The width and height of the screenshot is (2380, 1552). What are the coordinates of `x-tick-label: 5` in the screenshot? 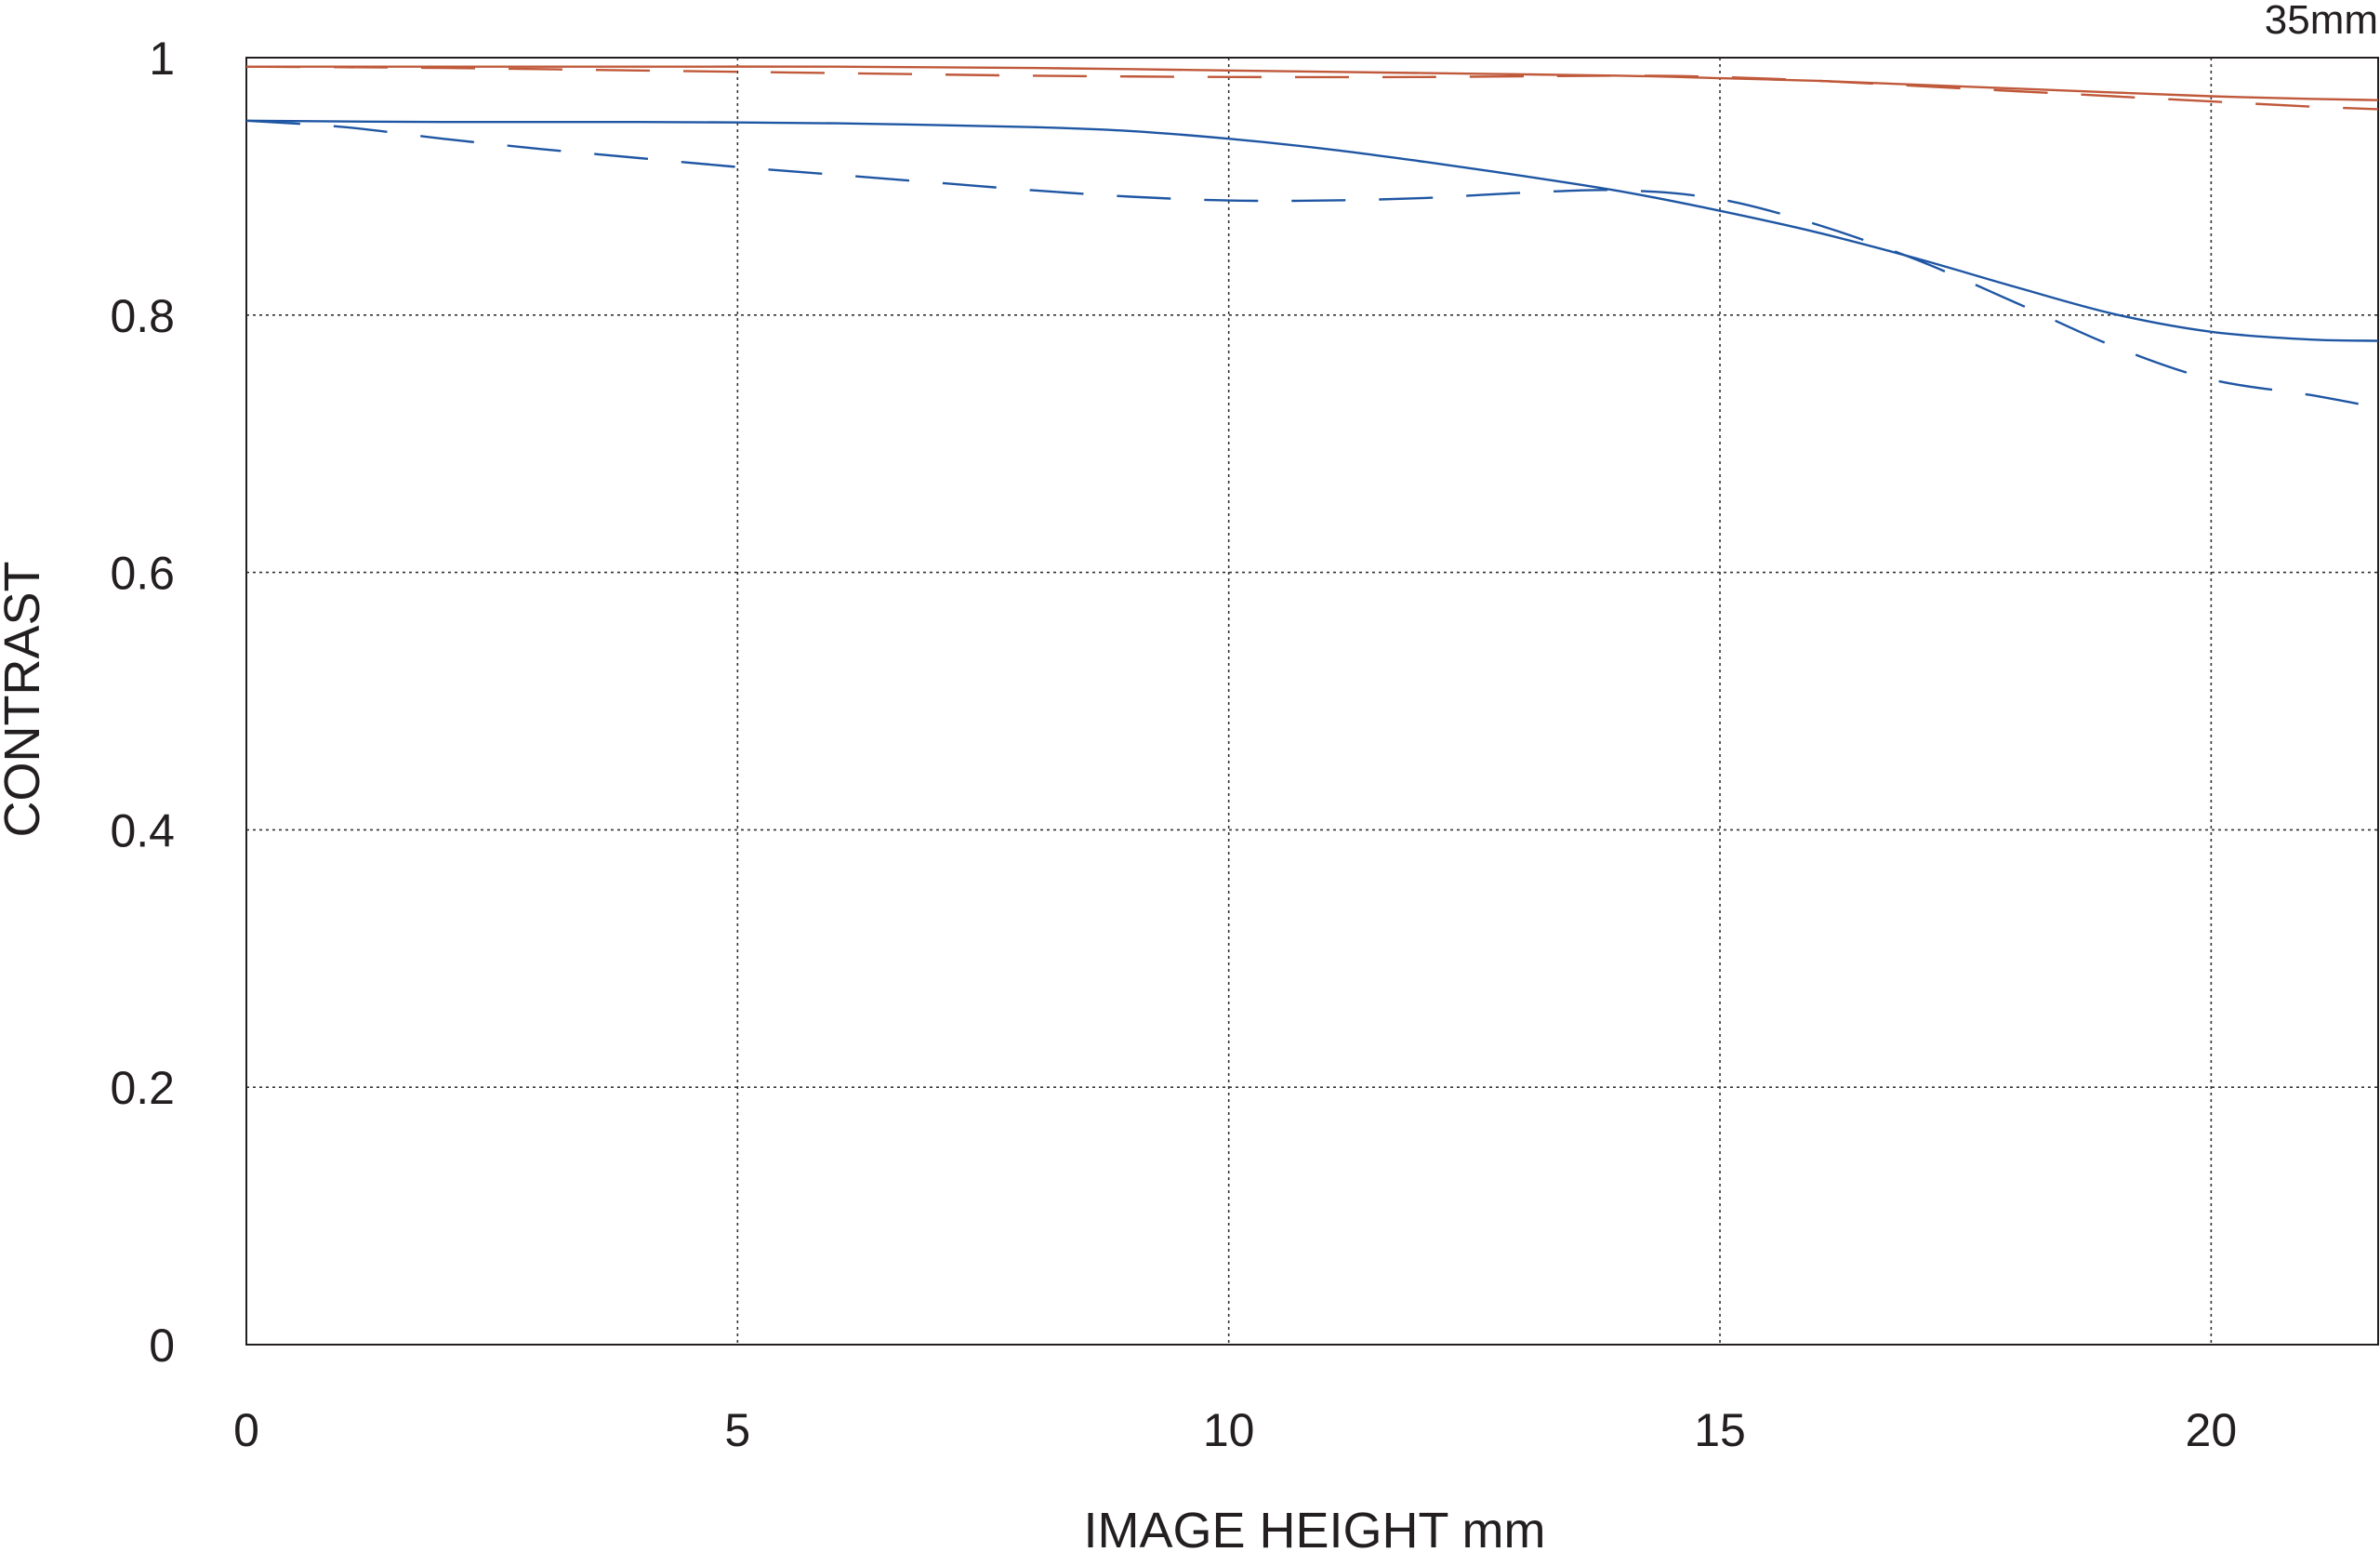 It's located at (737, 1430).